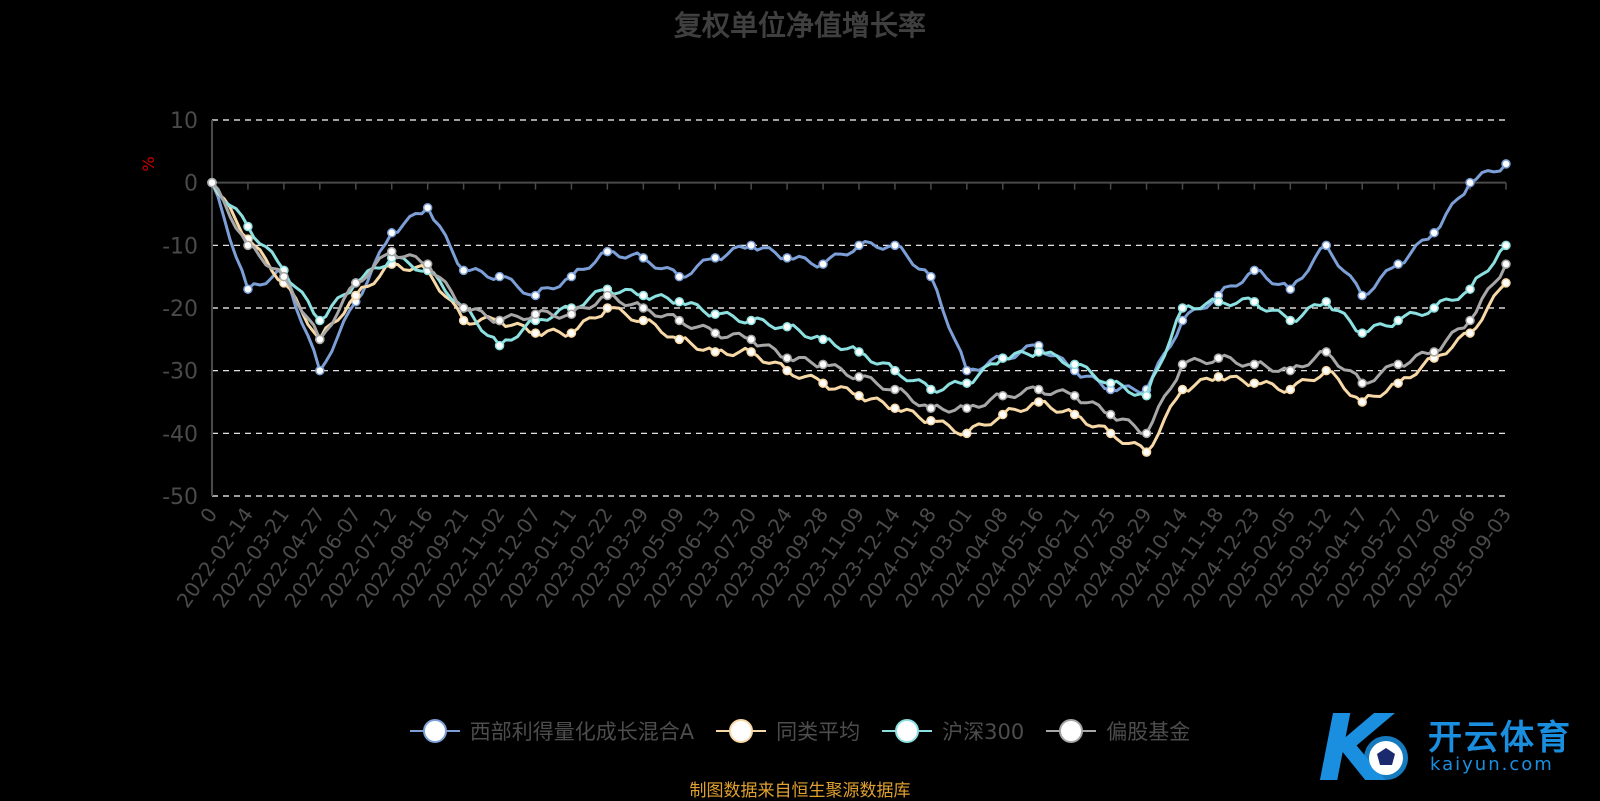 This screenshot has width=1600, height=801. Describe the element at coordinates (800, 791) in the screenshot. I see `source-note: 制图数据来自恒生聚源数据库` at that location.